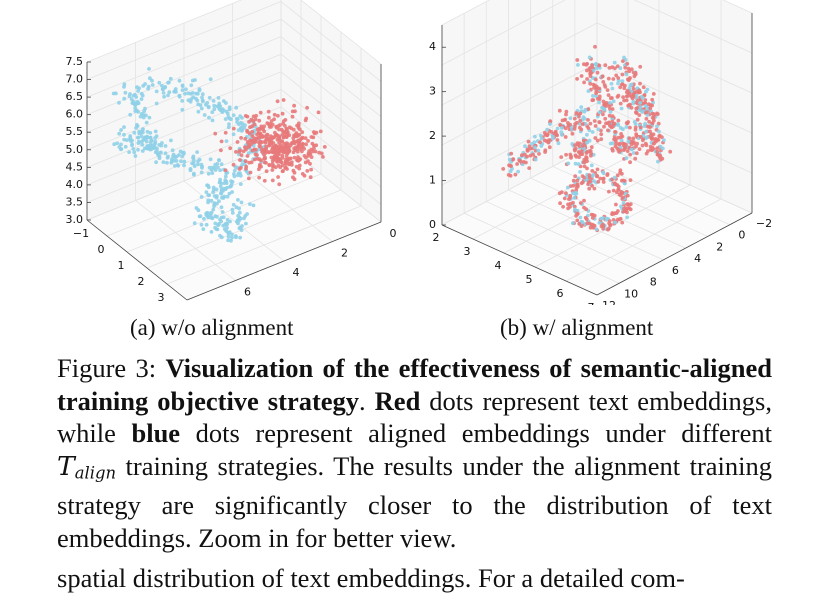 The width and height of the screenshot is (825, 594). I want to click on plot-a-y-tick-label: 0, so click(393, 233).